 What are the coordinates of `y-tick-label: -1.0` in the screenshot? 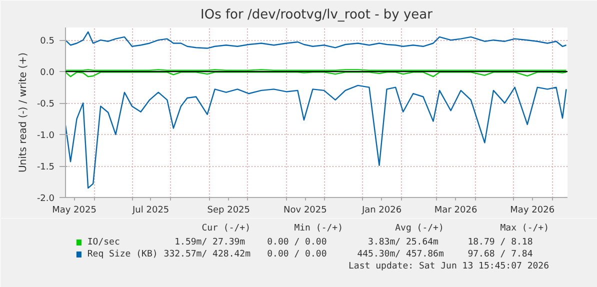 It's located at (45, 136).